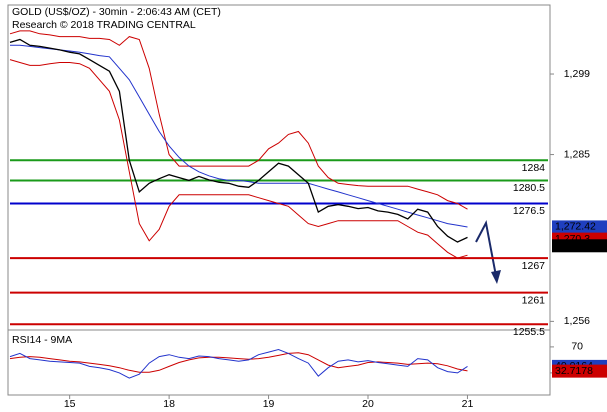 The height and width of the screenshot is (412, 607). Describe the element at coordinates (534, 300) in the screenshot. I see `level-label: 1261` at that location.